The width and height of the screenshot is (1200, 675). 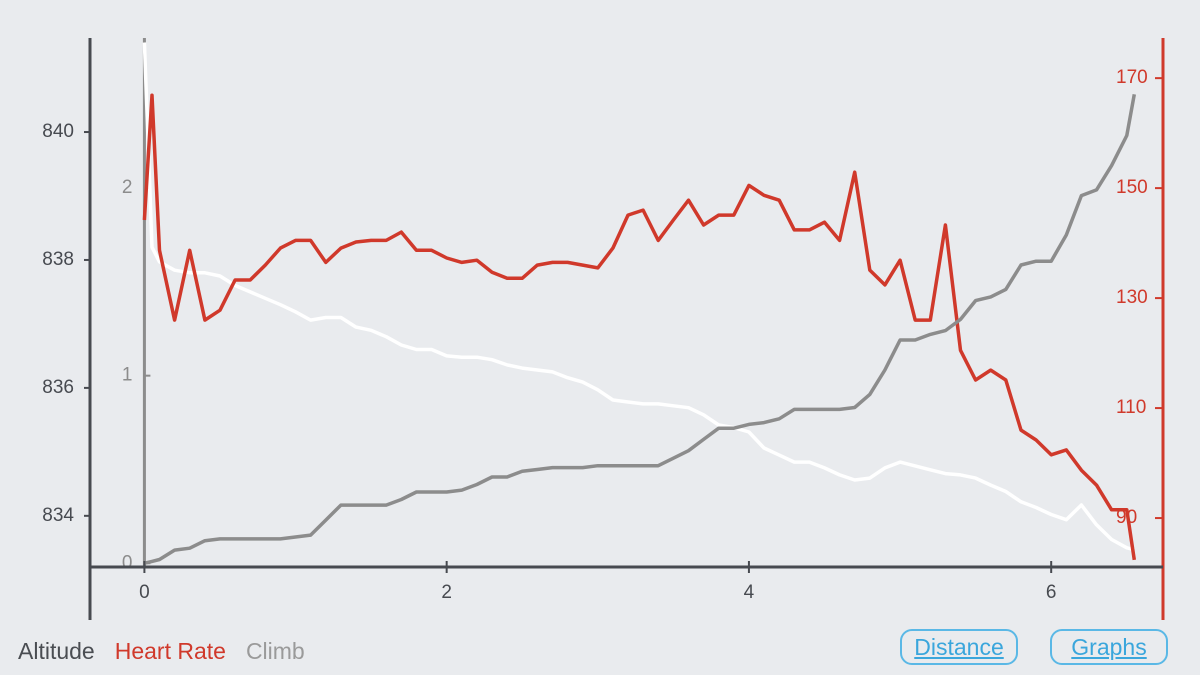 I want to click on legend-entry: Climb, so click(x=275, y=651).